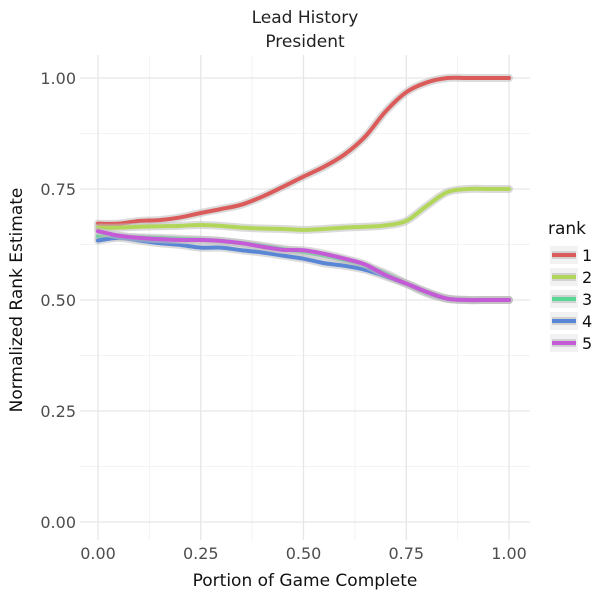  I want to click on legend-label: 3, so click(587, 299).